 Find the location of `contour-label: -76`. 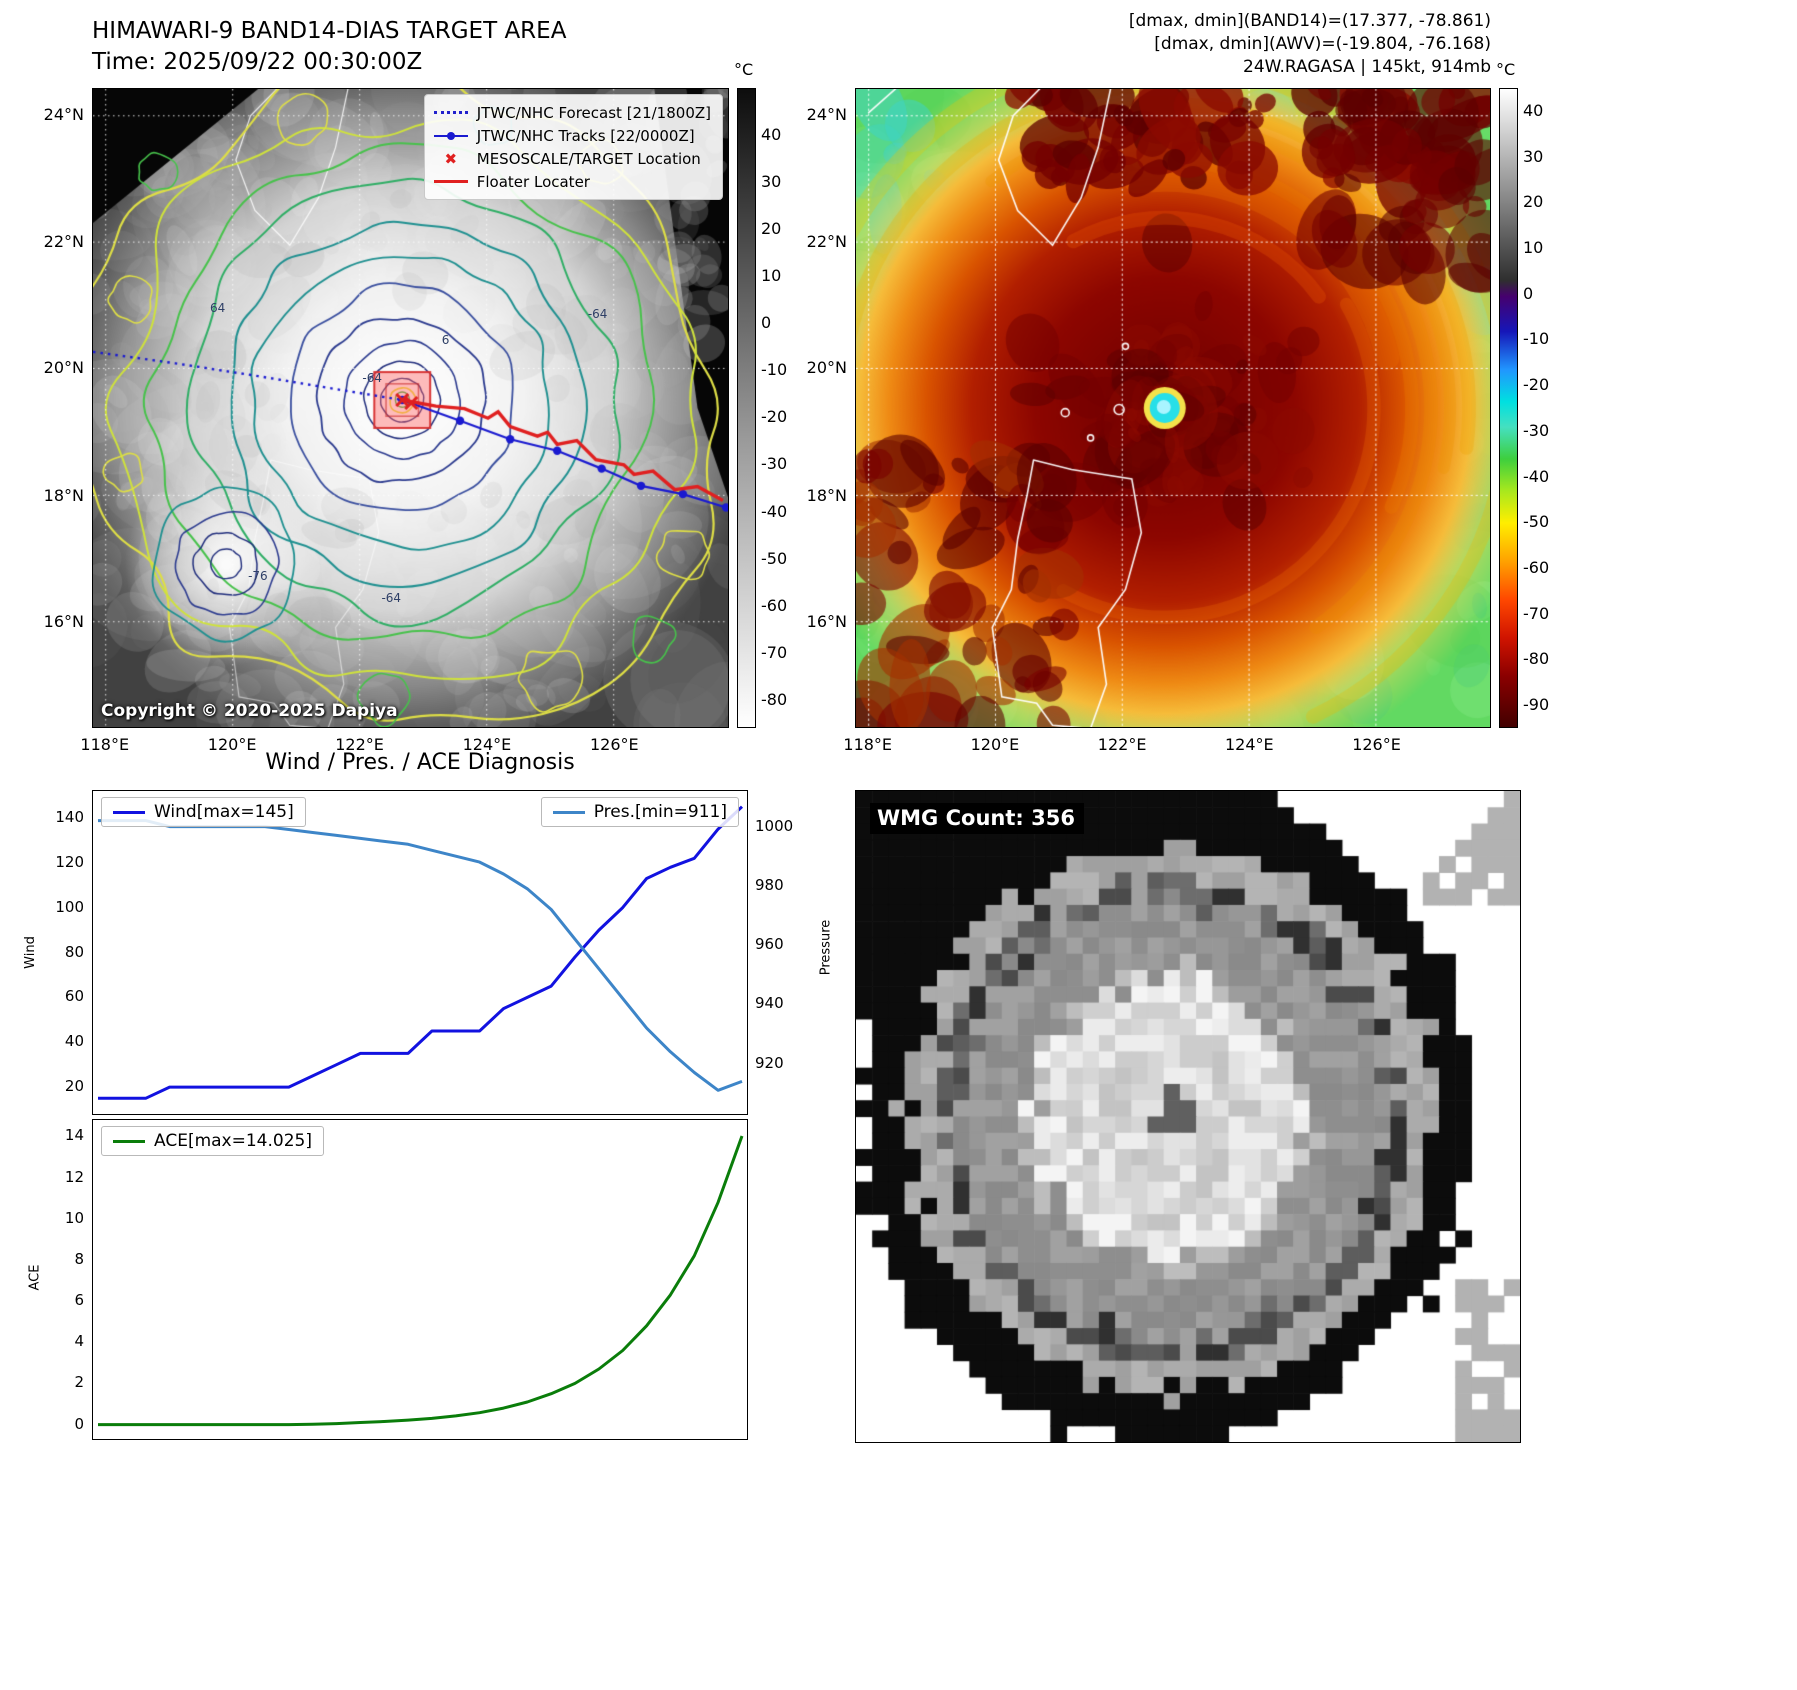

contour-label: -76 is located at coordinates (258, 576).